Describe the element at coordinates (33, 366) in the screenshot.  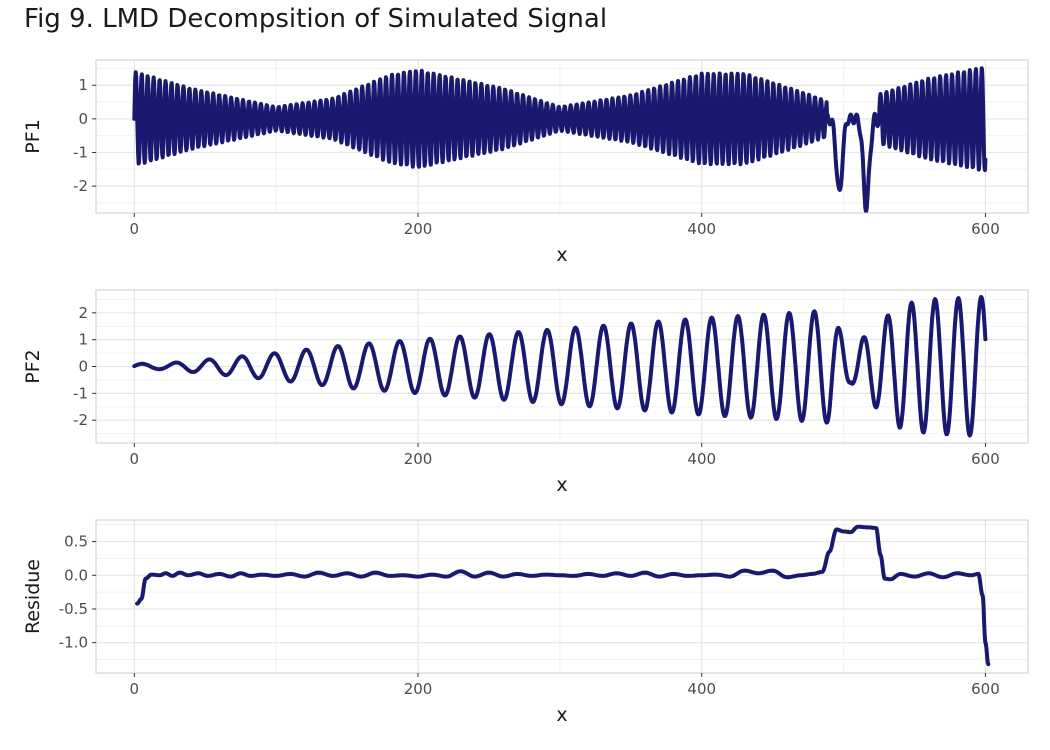
I see `y-axis-title: PF2` at that location.